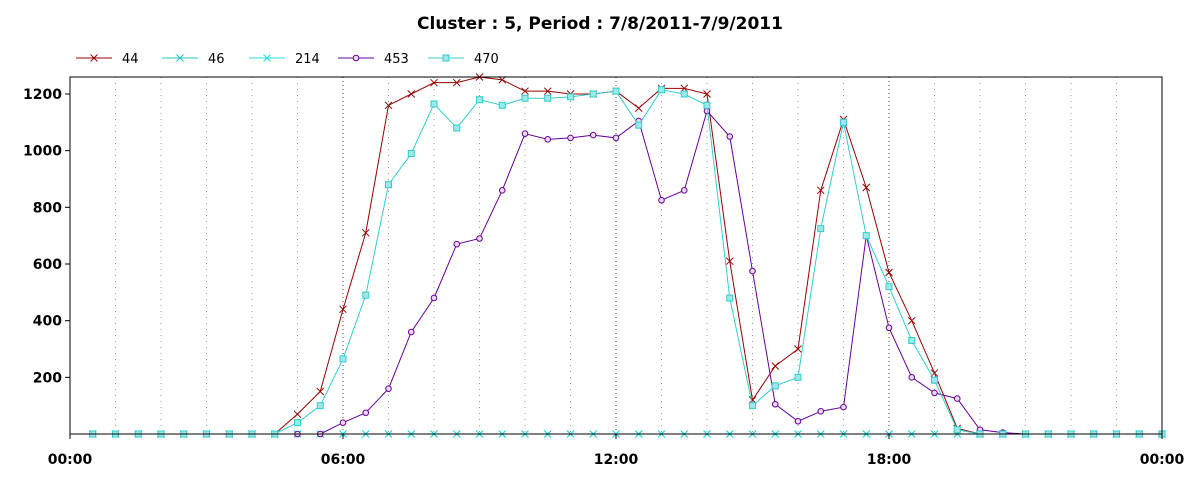 The width and height of the screenshot is (1200, 480). What do you see at coordinates (47, 322) in the screenshot?
I see `y-tick-label: 400` at bounding box center [47, 322].